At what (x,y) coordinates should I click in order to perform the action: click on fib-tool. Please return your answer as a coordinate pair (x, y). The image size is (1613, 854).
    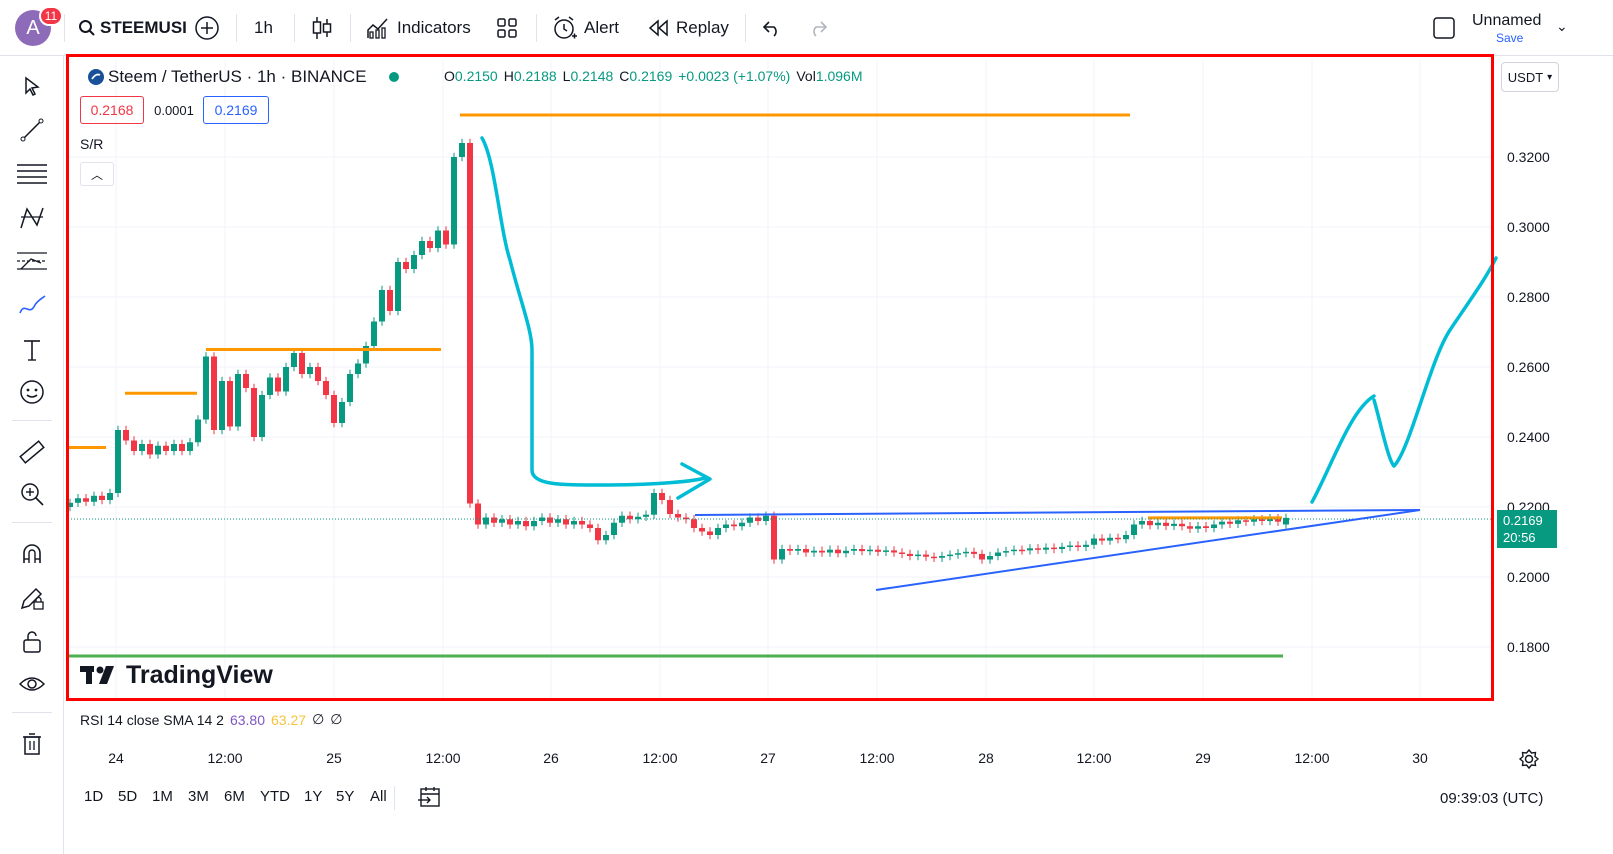
    Looking at the image, I should click on (32, 262).